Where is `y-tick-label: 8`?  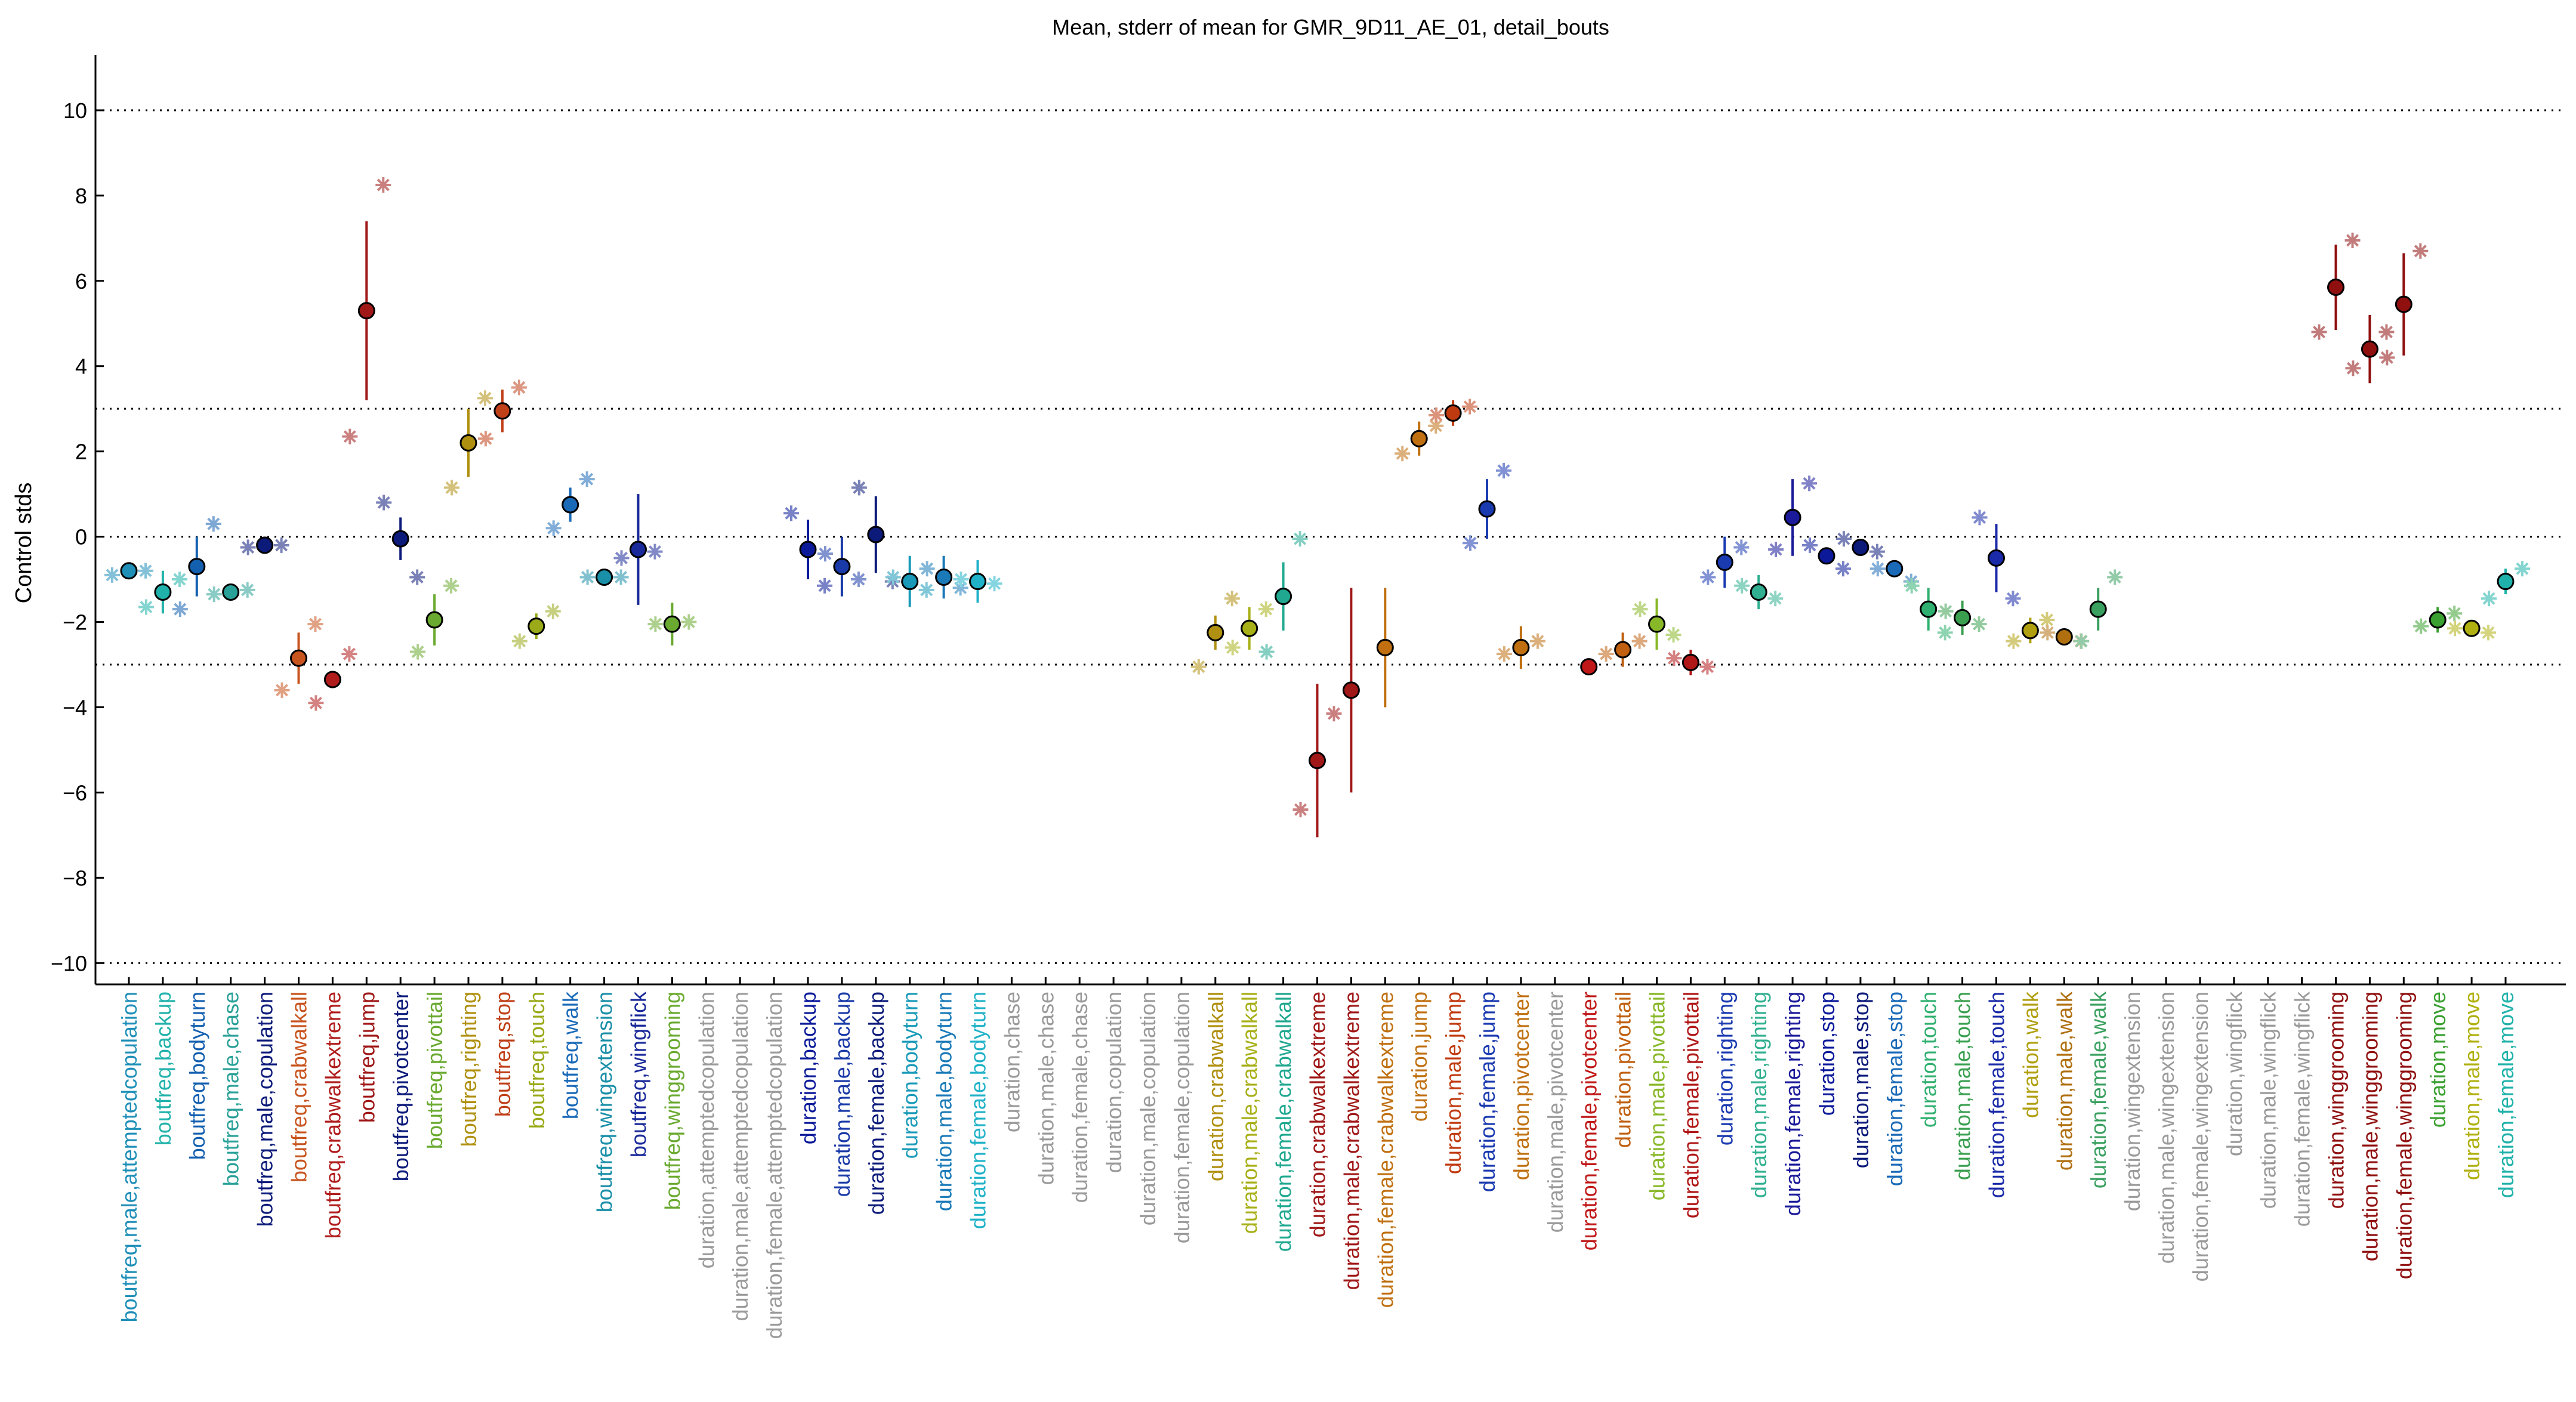 y-tick-label: 8 is located at coordinates (81, 196).